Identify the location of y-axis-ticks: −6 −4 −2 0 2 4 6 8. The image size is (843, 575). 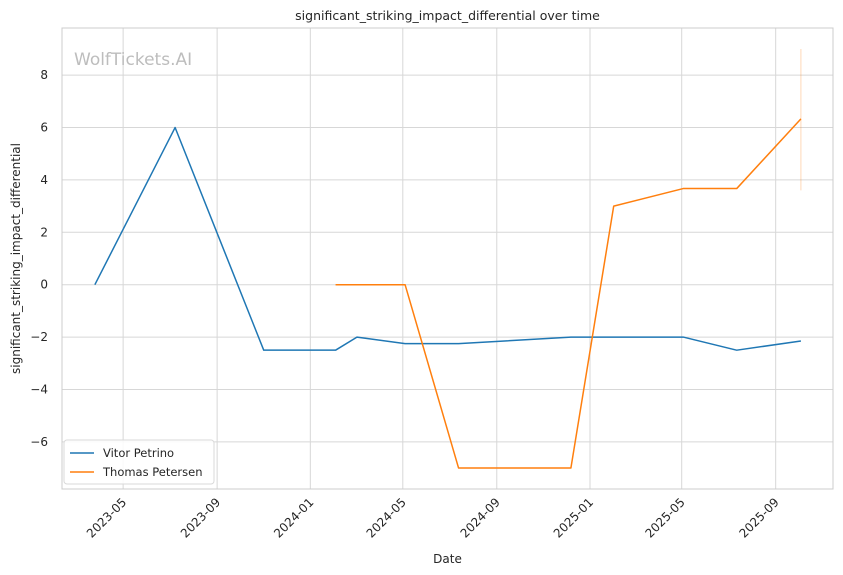
(39, 258).